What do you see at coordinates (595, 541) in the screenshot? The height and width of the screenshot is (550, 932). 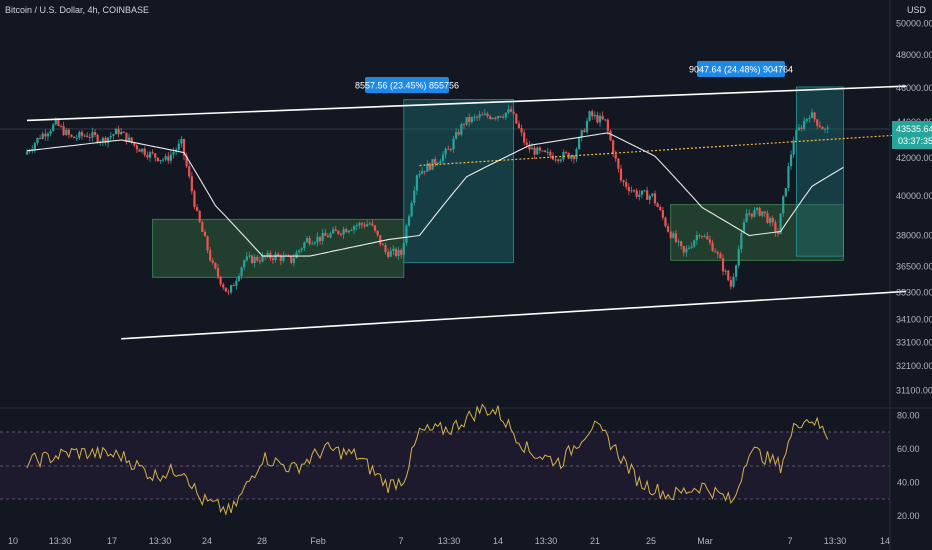 I see `time-tick-11: 21` at bounding box center [595, 541].